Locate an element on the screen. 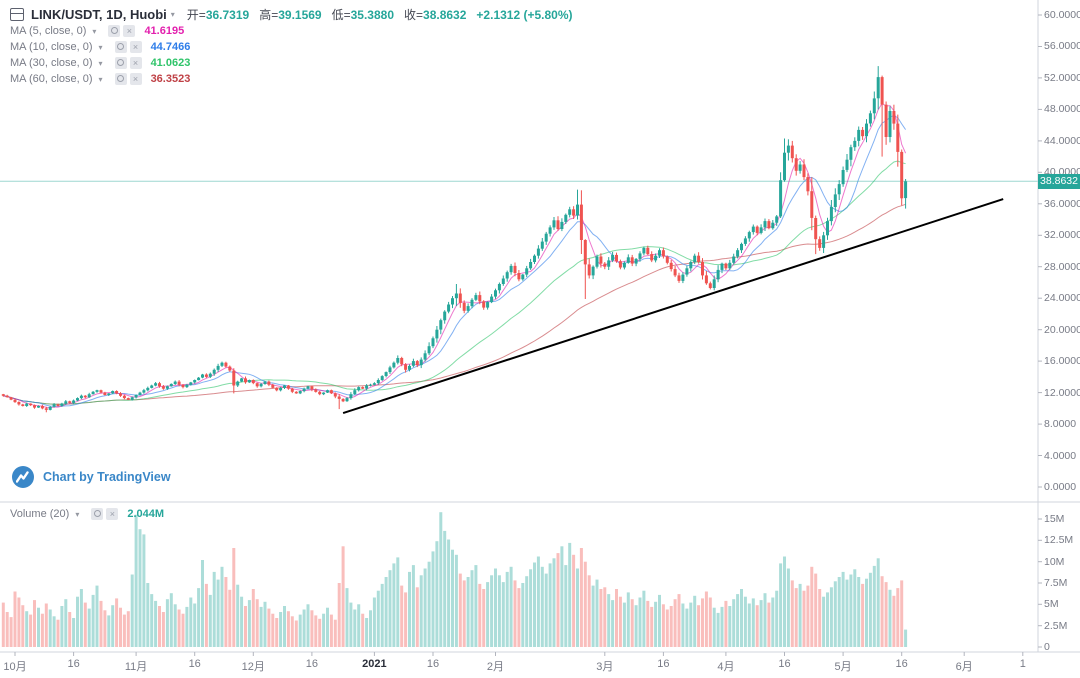 The width and height of the screenshot is (1080, 678). ohlc-label: 收= is located at coordinates (414, 14).